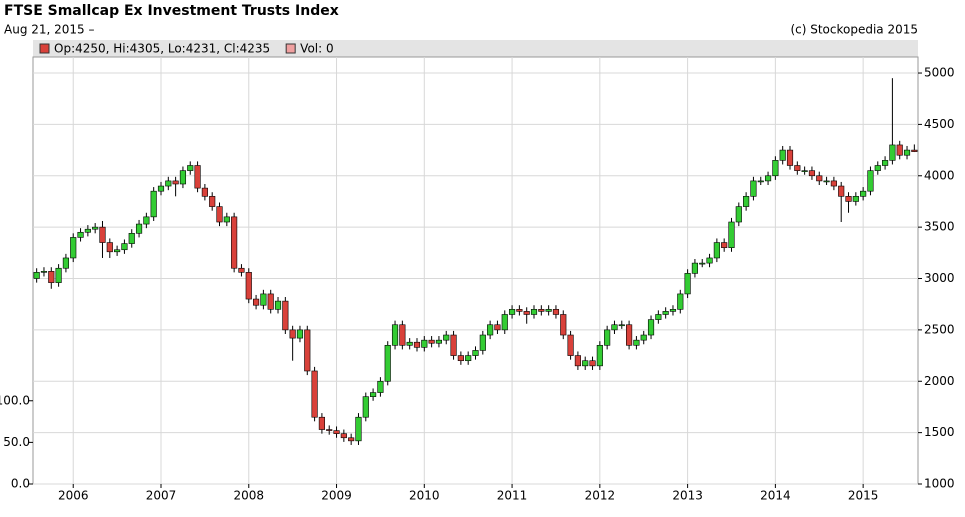 The height and width of the screenshot is (517, 965). What do you see at coordinates (939, 278) in the screenshot?
I see `y2-tick-label: 3000` at bounding box center [939, 278].